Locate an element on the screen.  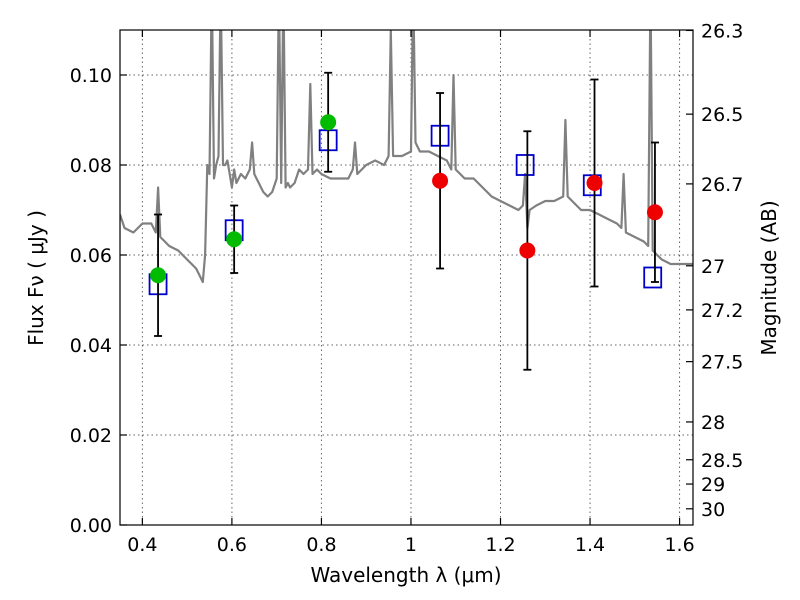
y-tick-label: 0.04 is located at coordinates (91, 346).